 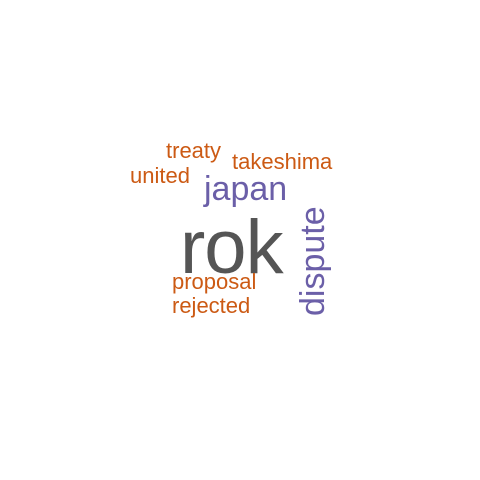 What do you see at coordinates (211, 305) in the screenshot?
I see `word-rejected: rejected` at bounding box center [211, 305].